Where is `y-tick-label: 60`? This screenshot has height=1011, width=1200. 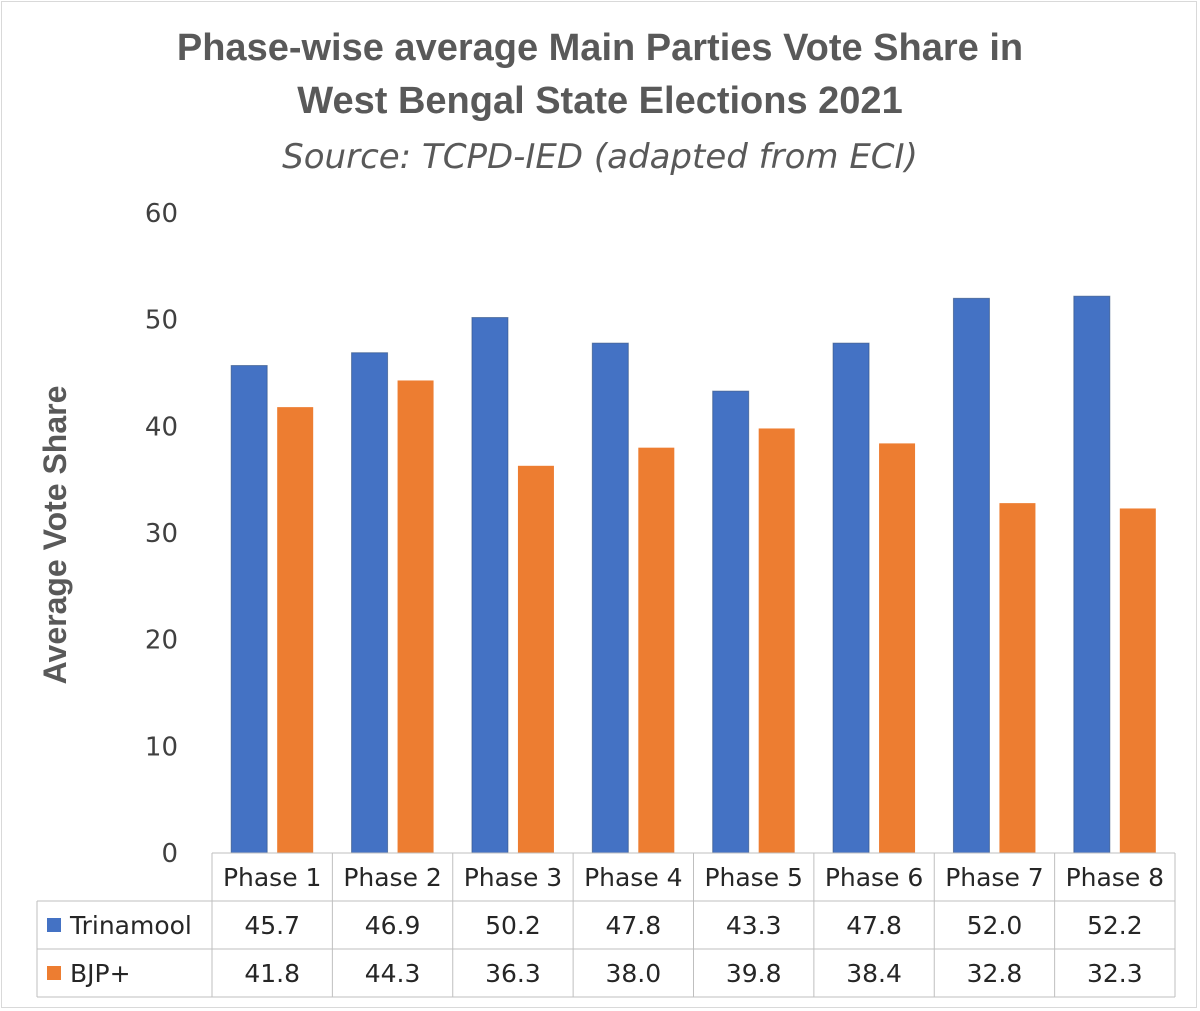
y-tick-label: 60 is located at coordinates (161, 214).